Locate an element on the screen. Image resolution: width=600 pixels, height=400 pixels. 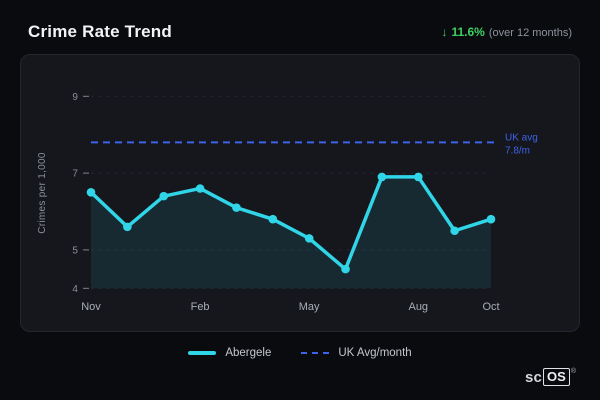
legend-label-uk-avg: UK Avg/month is located at coordinates (375, 353).